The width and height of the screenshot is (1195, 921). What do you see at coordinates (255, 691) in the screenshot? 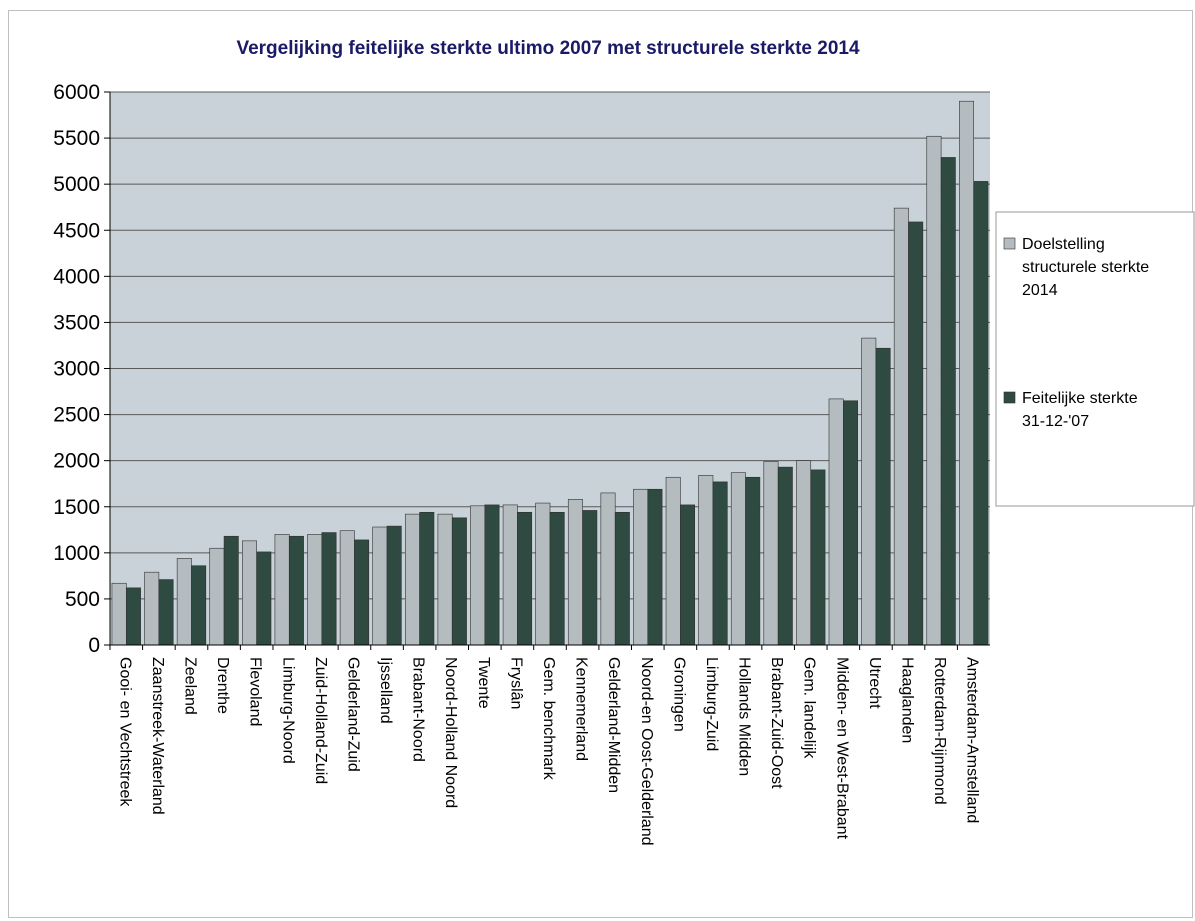
I see `x-tick-label: Flevoland` at bounding box center [255, 691].